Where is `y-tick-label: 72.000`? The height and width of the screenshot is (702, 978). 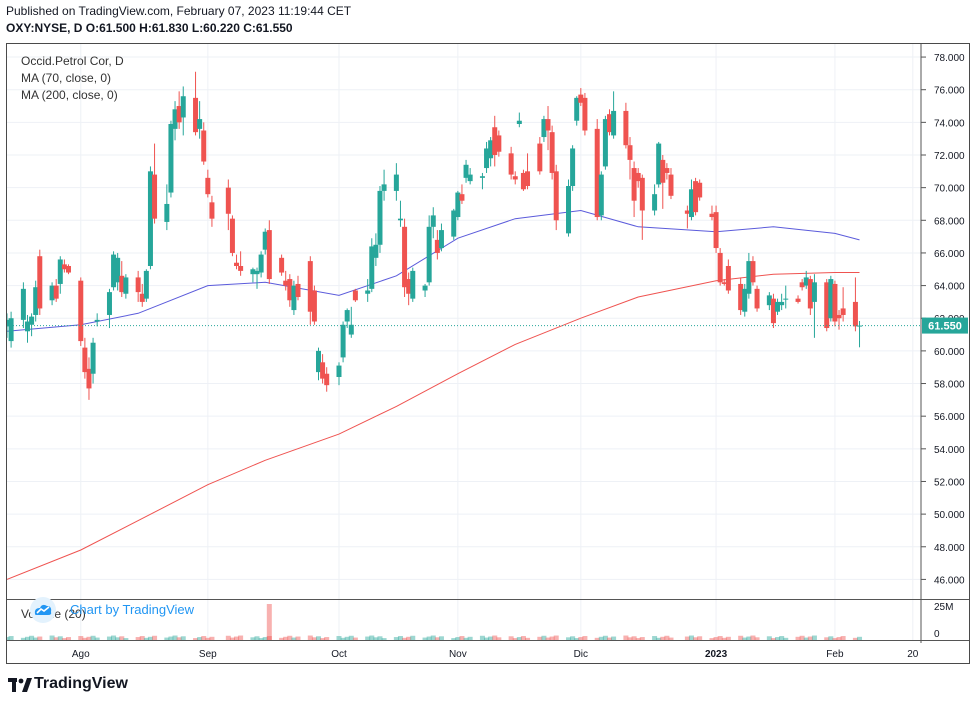
y-tick-label: 72.000 is located at coordinates (949, 156).